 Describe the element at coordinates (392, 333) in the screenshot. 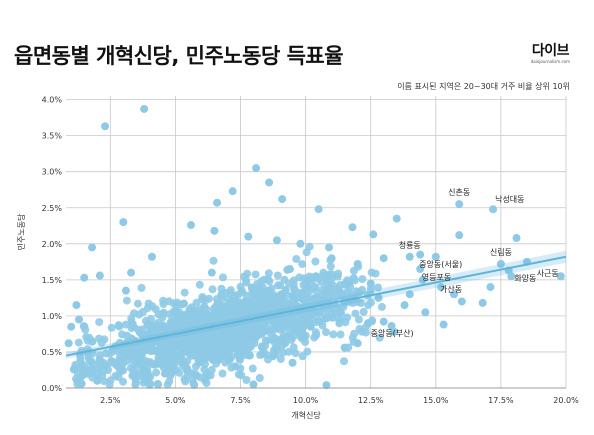

I see `point-label: 중앙동(부산)` at that location.